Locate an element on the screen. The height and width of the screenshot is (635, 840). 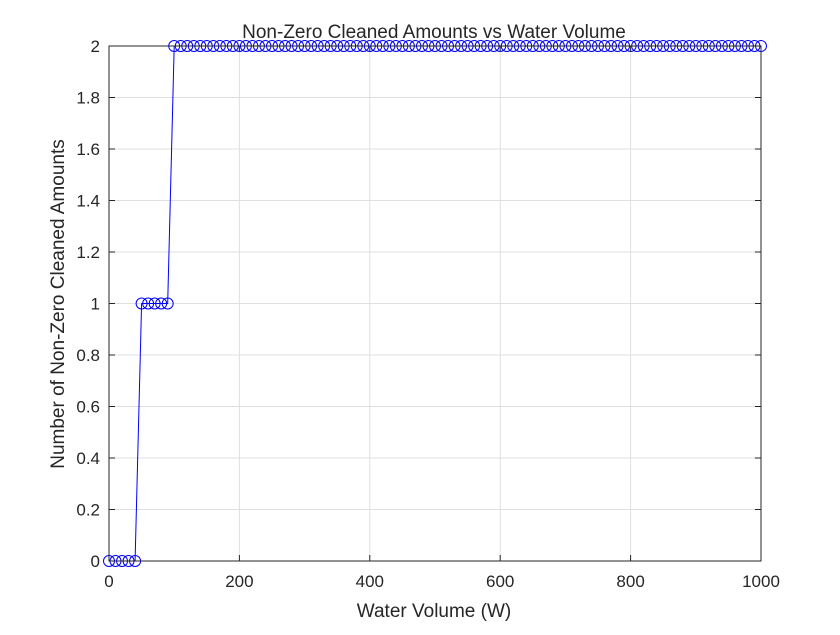
y-tick-label: 1.6 is located at coordinates (88, 149).